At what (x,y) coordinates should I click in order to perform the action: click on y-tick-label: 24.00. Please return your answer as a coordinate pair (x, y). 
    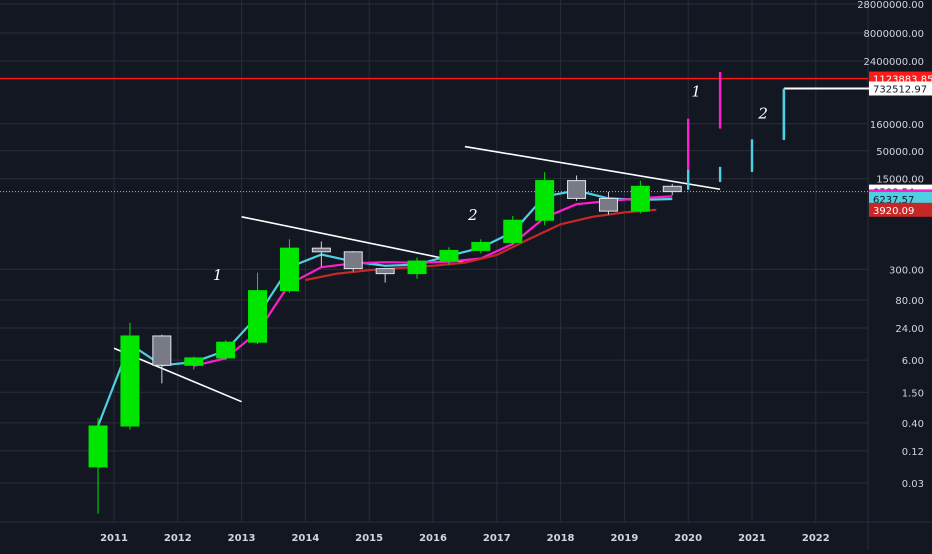
    Looking at the image, I should click on (909, 329).